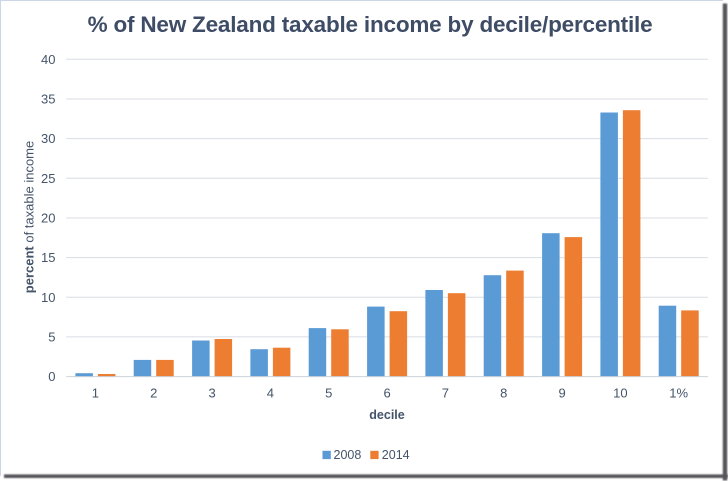 Image resolution: width=728 pixels, height=481 pixels. Describe the element at coordinates (396, 455) in the screenshot. I see `svg-text: 2014` at that location.